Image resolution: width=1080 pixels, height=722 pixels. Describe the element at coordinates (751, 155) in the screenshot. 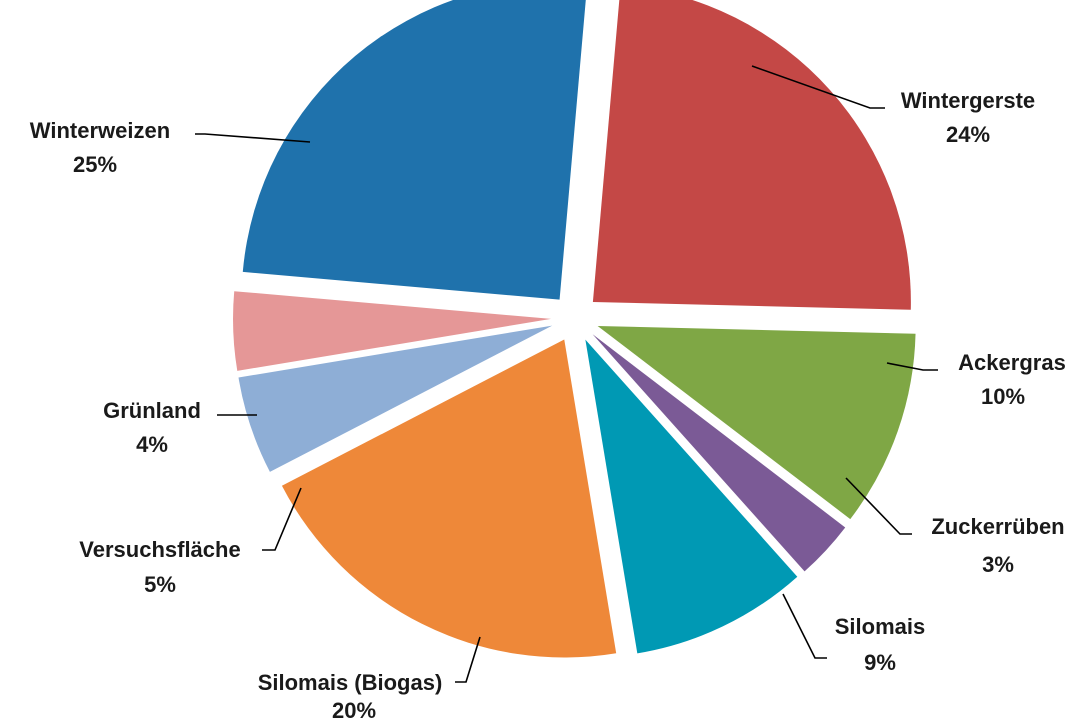

I see `pie-slice-wintergerste` at that location.